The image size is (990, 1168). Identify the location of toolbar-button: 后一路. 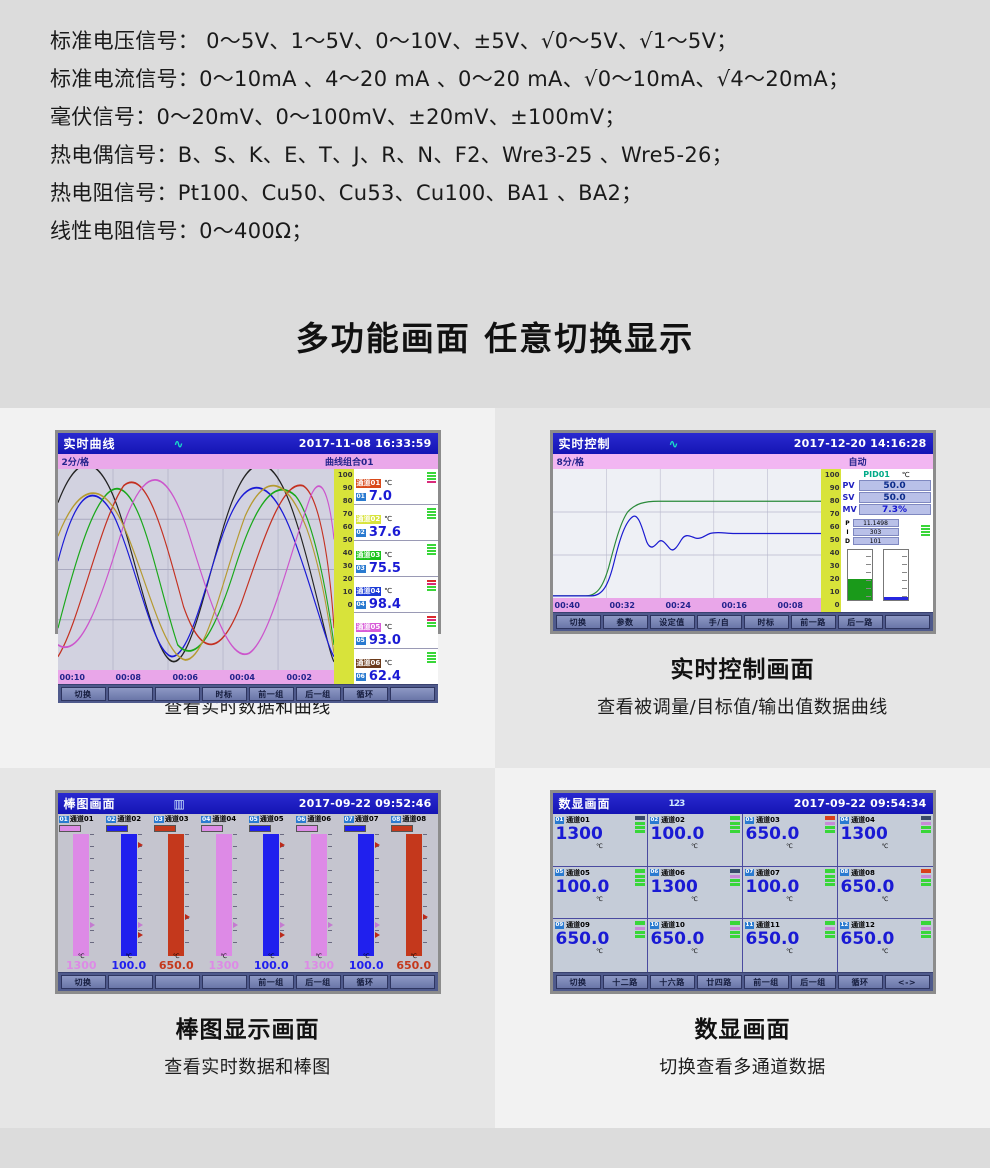
(860, 622).